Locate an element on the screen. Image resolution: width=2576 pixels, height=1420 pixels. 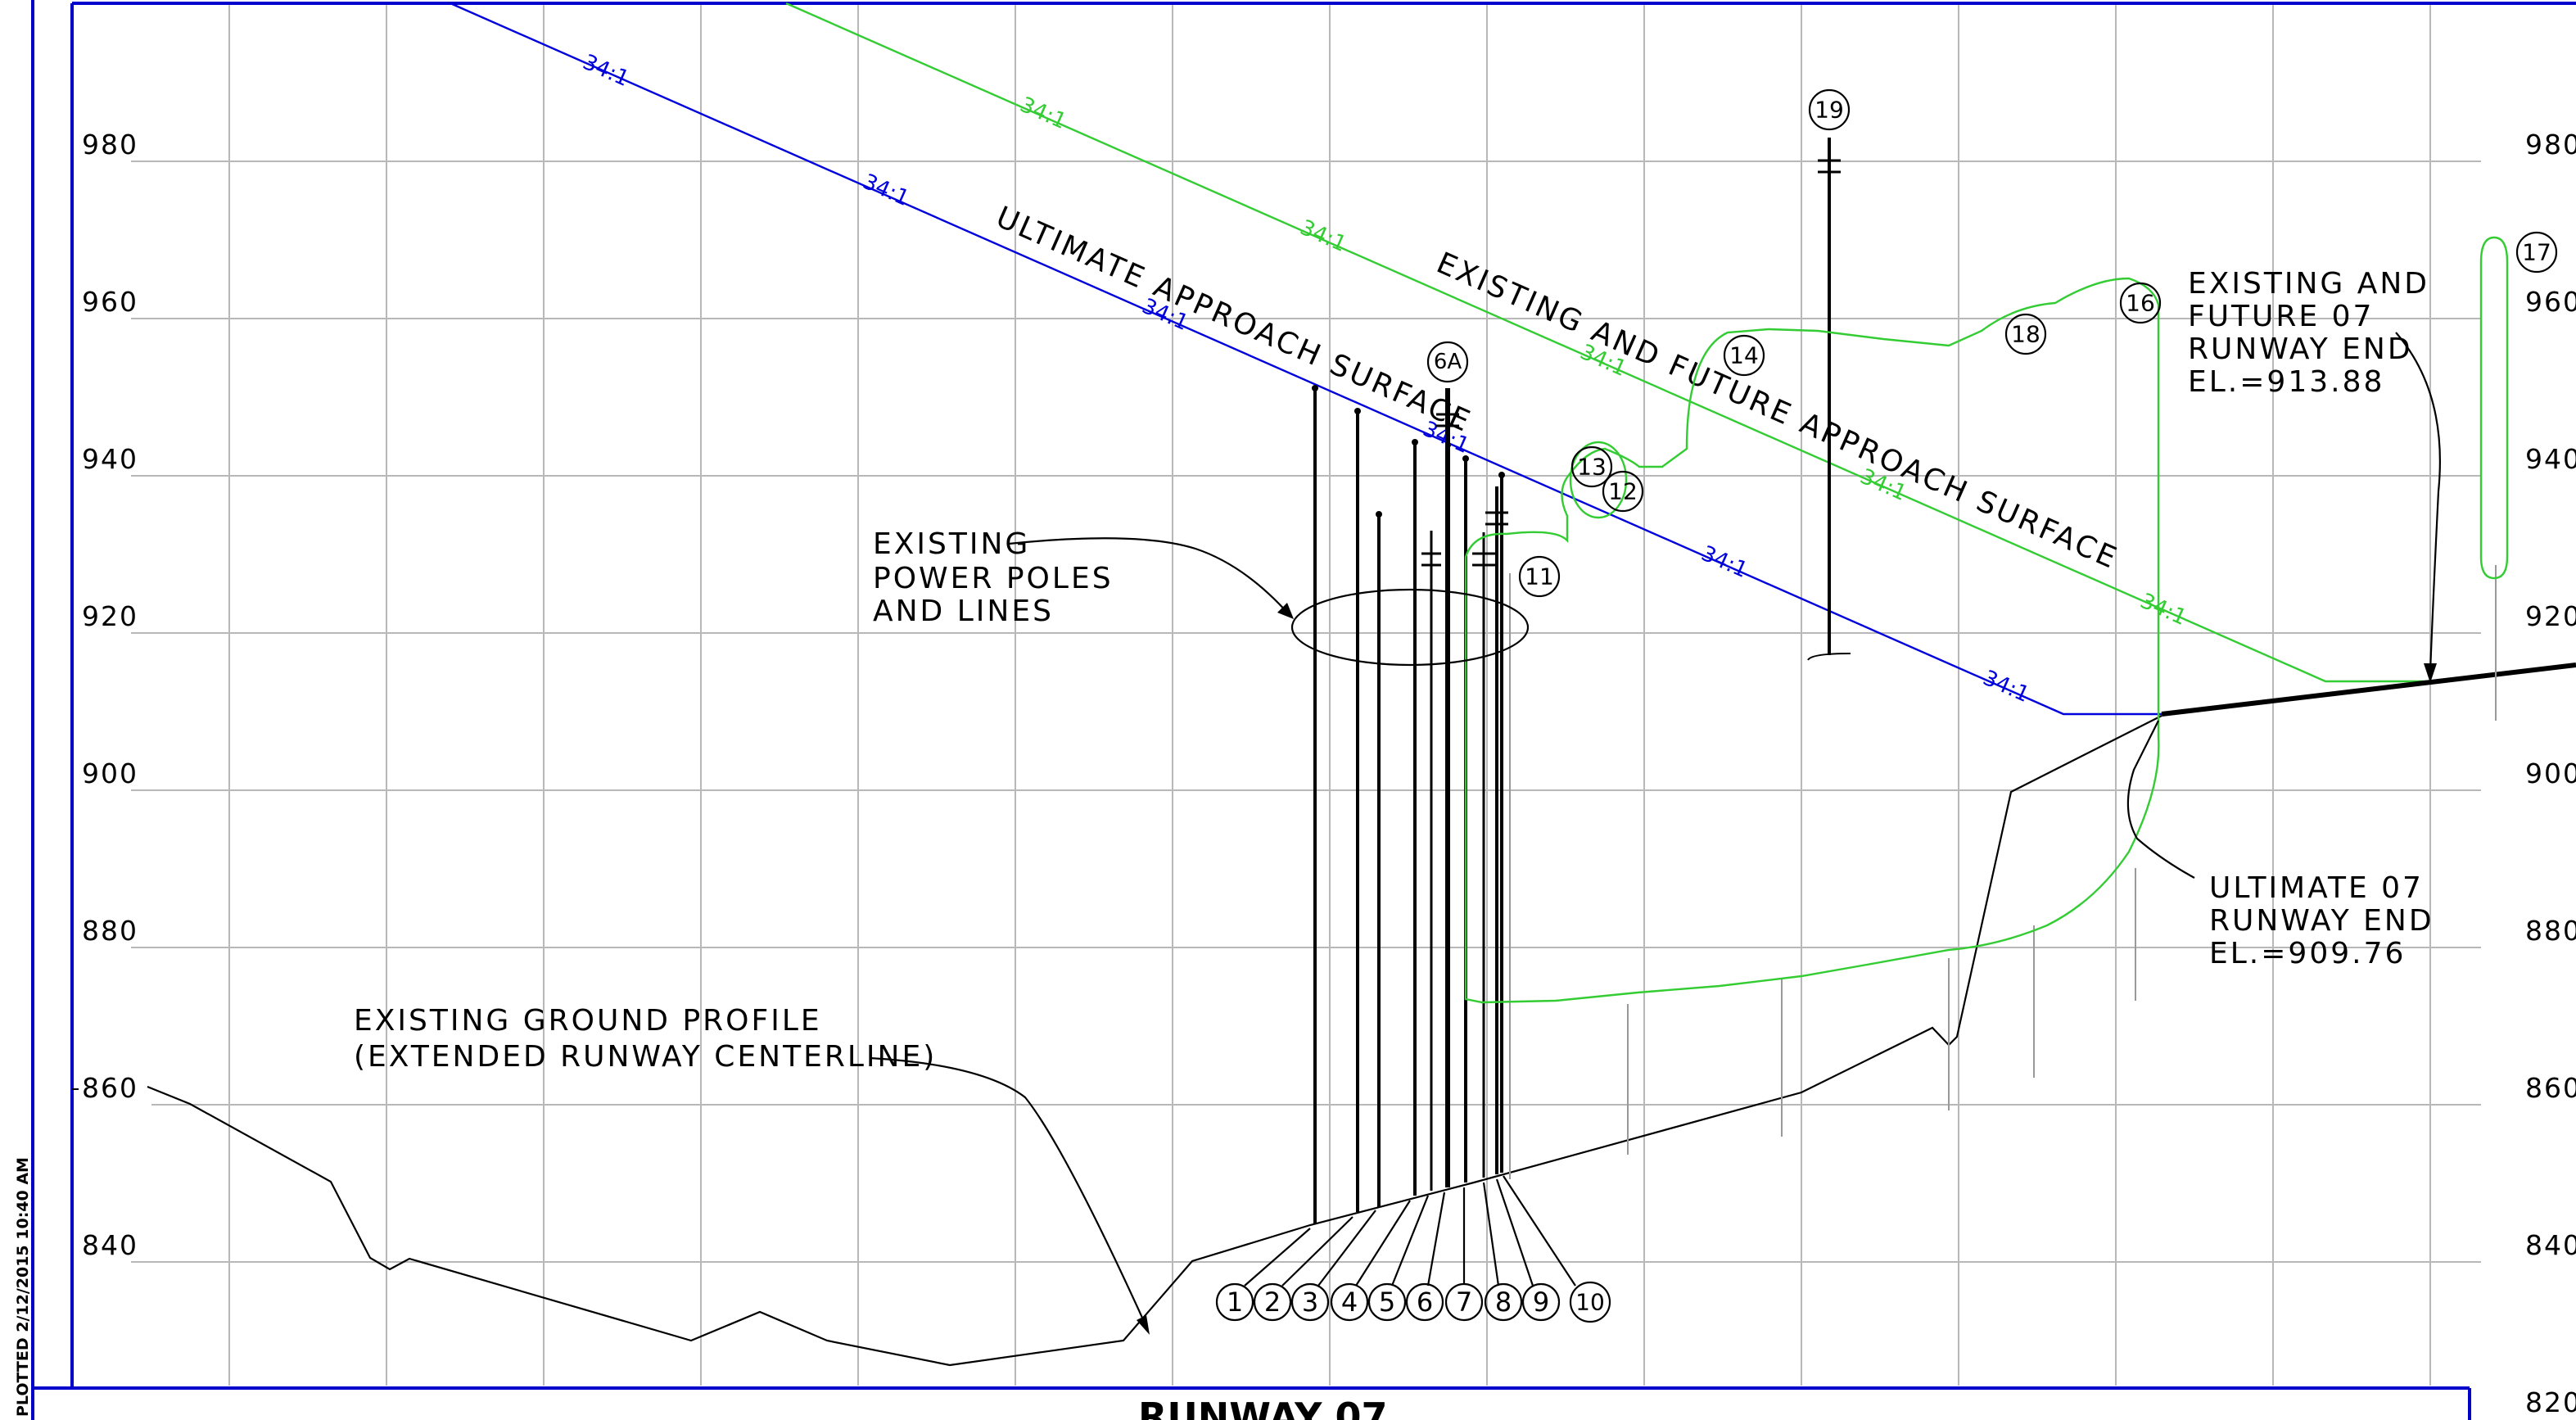
callout-16: 16 is located at coordinates (2140, 303).